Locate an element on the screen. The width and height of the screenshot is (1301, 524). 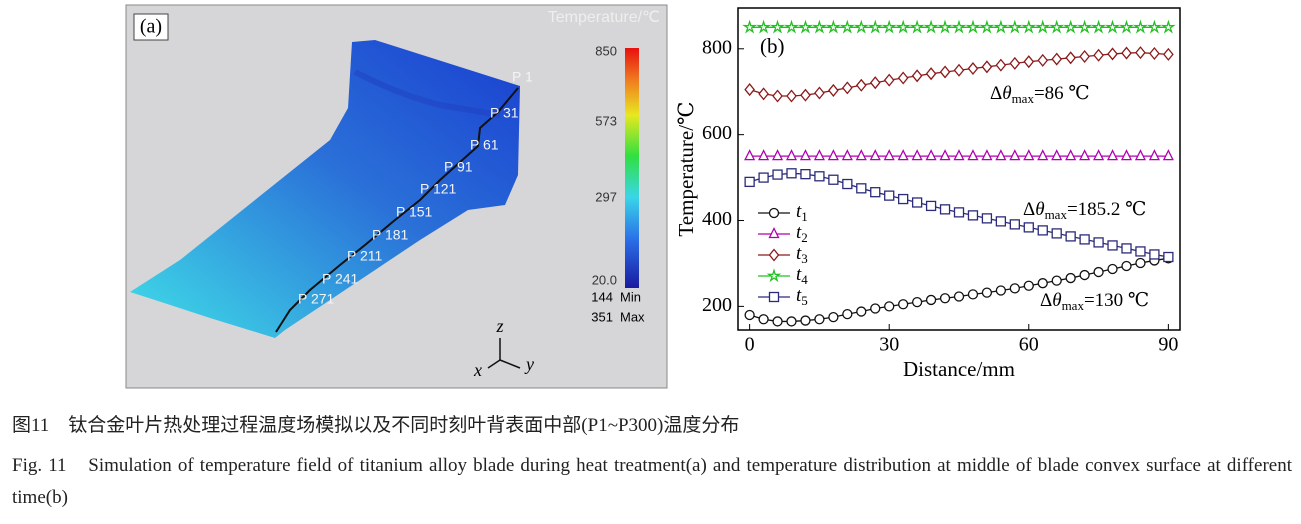
y-tick-label: 800 is located at coordinates (717, 47).